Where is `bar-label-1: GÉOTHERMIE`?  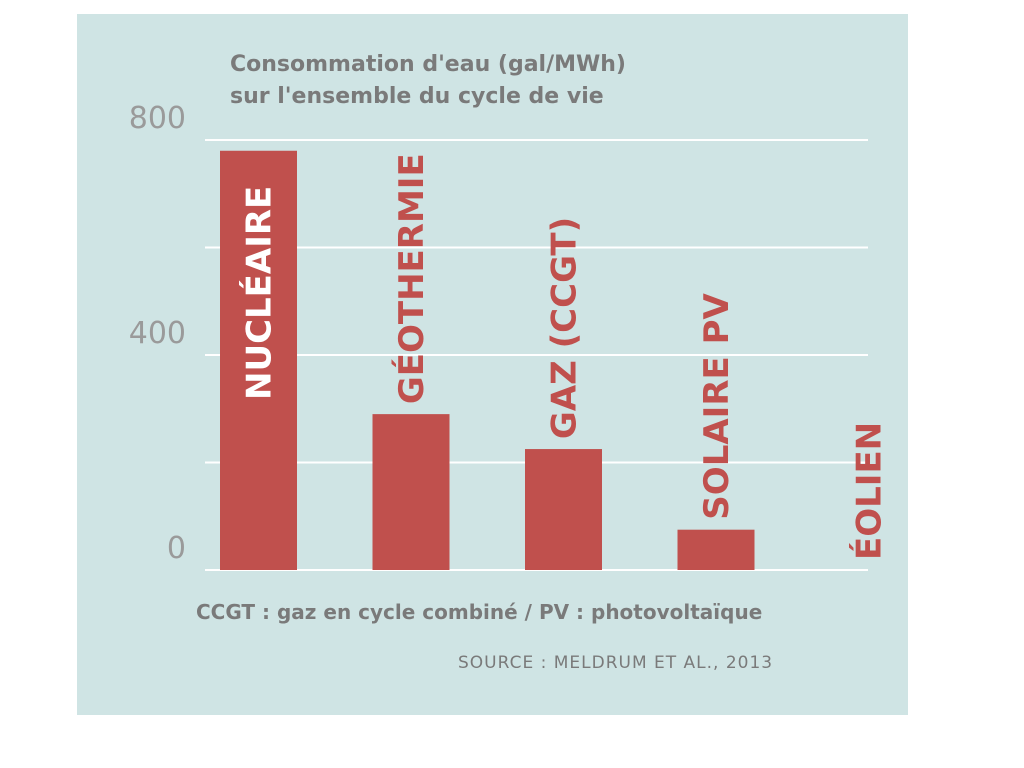 bar-label-1: GÉOTHERMIE is located at coordinates (411, 278).